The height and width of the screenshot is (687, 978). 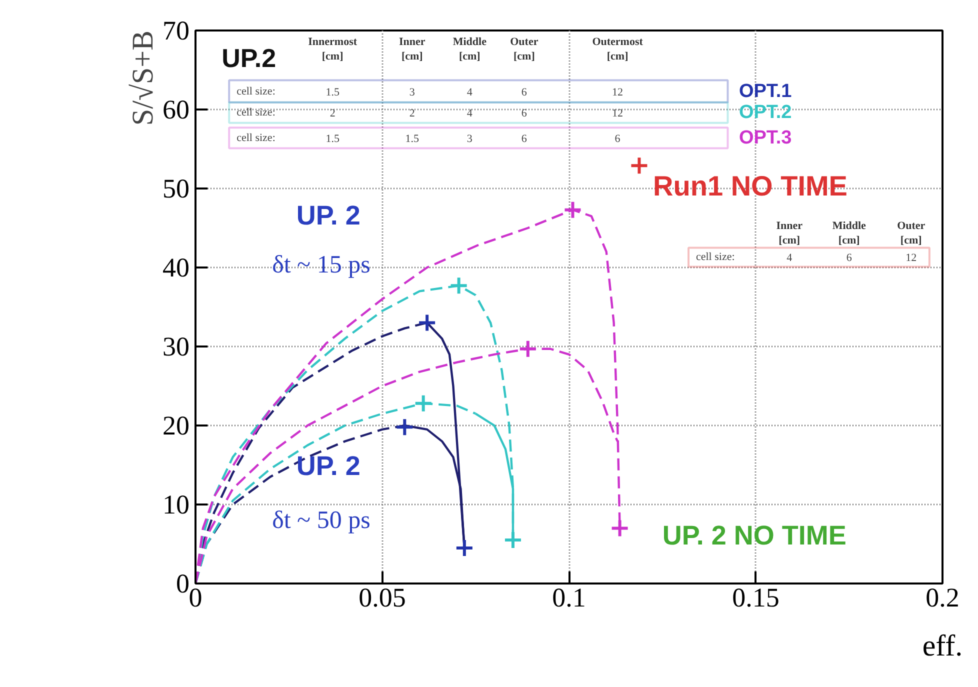 I want to click on x-axis-title: eff., so click(x=942, y=646).